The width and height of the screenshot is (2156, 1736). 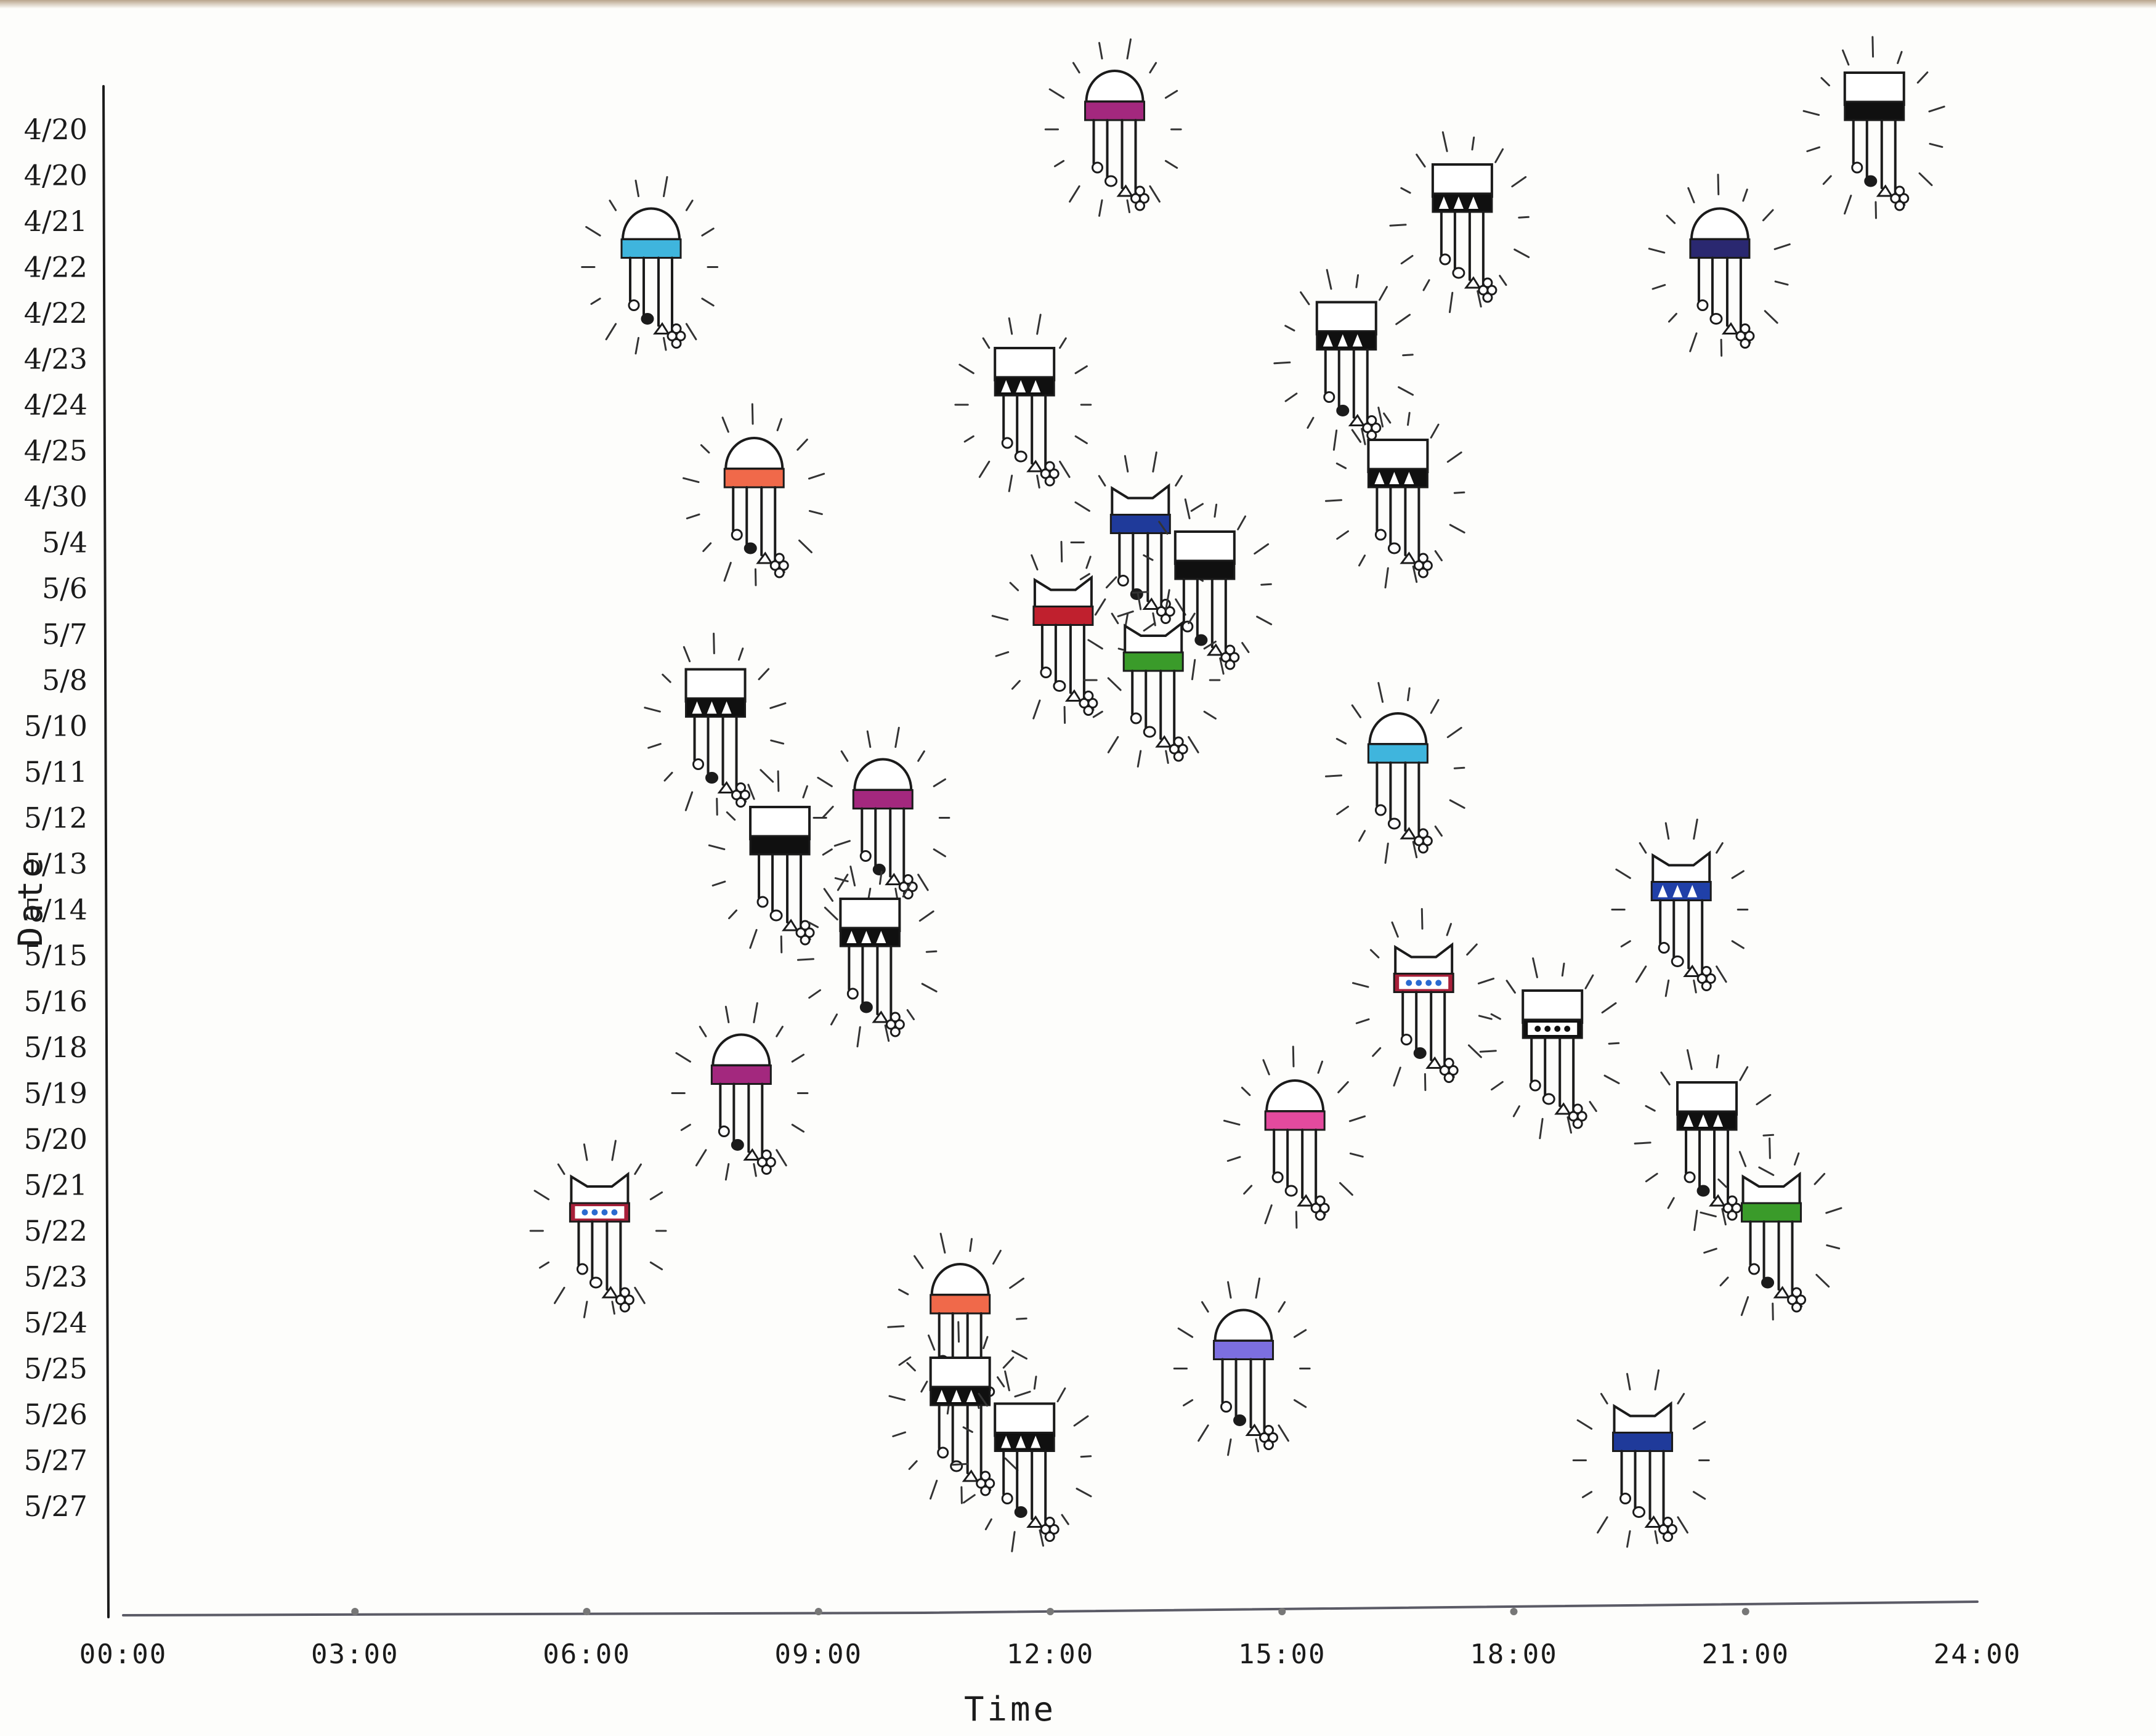 I want to click on band-pattern-dot, so click(x=1567, y=1029).